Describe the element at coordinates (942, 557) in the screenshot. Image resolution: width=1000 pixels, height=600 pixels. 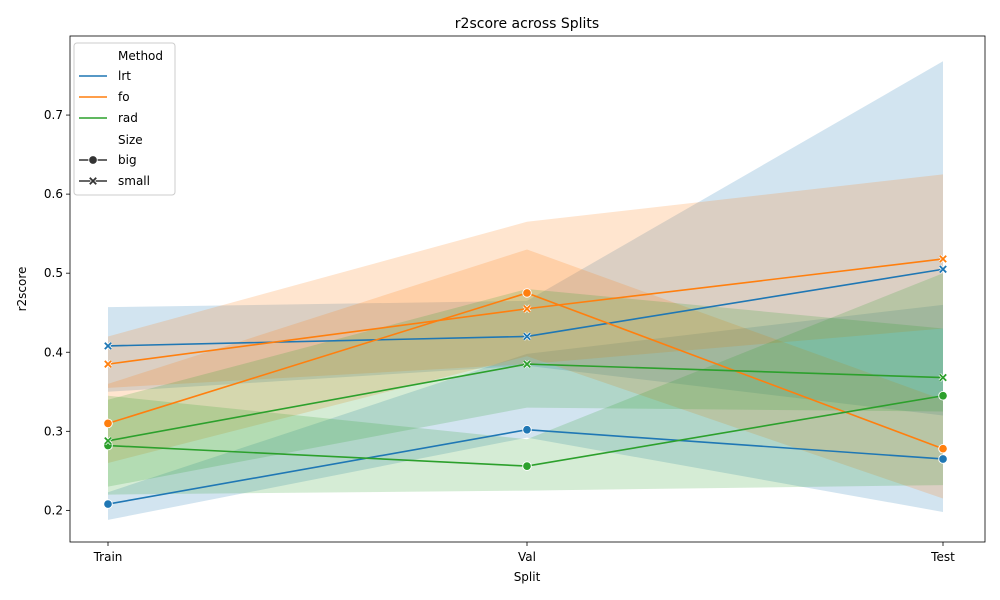
I see `x-tick-label: Test` at that location.